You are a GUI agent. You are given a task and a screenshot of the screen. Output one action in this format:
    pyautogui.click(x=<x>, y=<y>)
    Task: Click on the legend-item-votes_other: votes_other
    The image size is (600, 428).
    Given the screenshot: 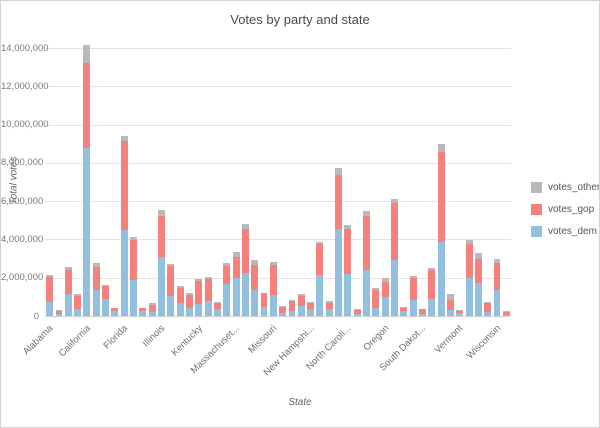 What is the action you would take?
    pyautogui.click(x=565, y=187)
    